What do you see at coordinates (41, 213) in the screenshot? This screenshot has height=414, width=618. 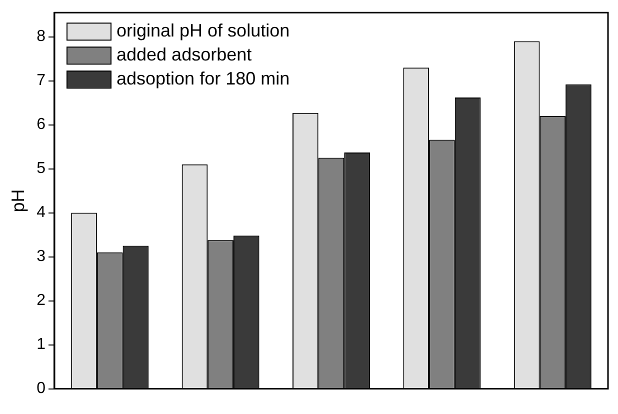 I see `y-tick-label: 4` at bounding box center [41, 213].